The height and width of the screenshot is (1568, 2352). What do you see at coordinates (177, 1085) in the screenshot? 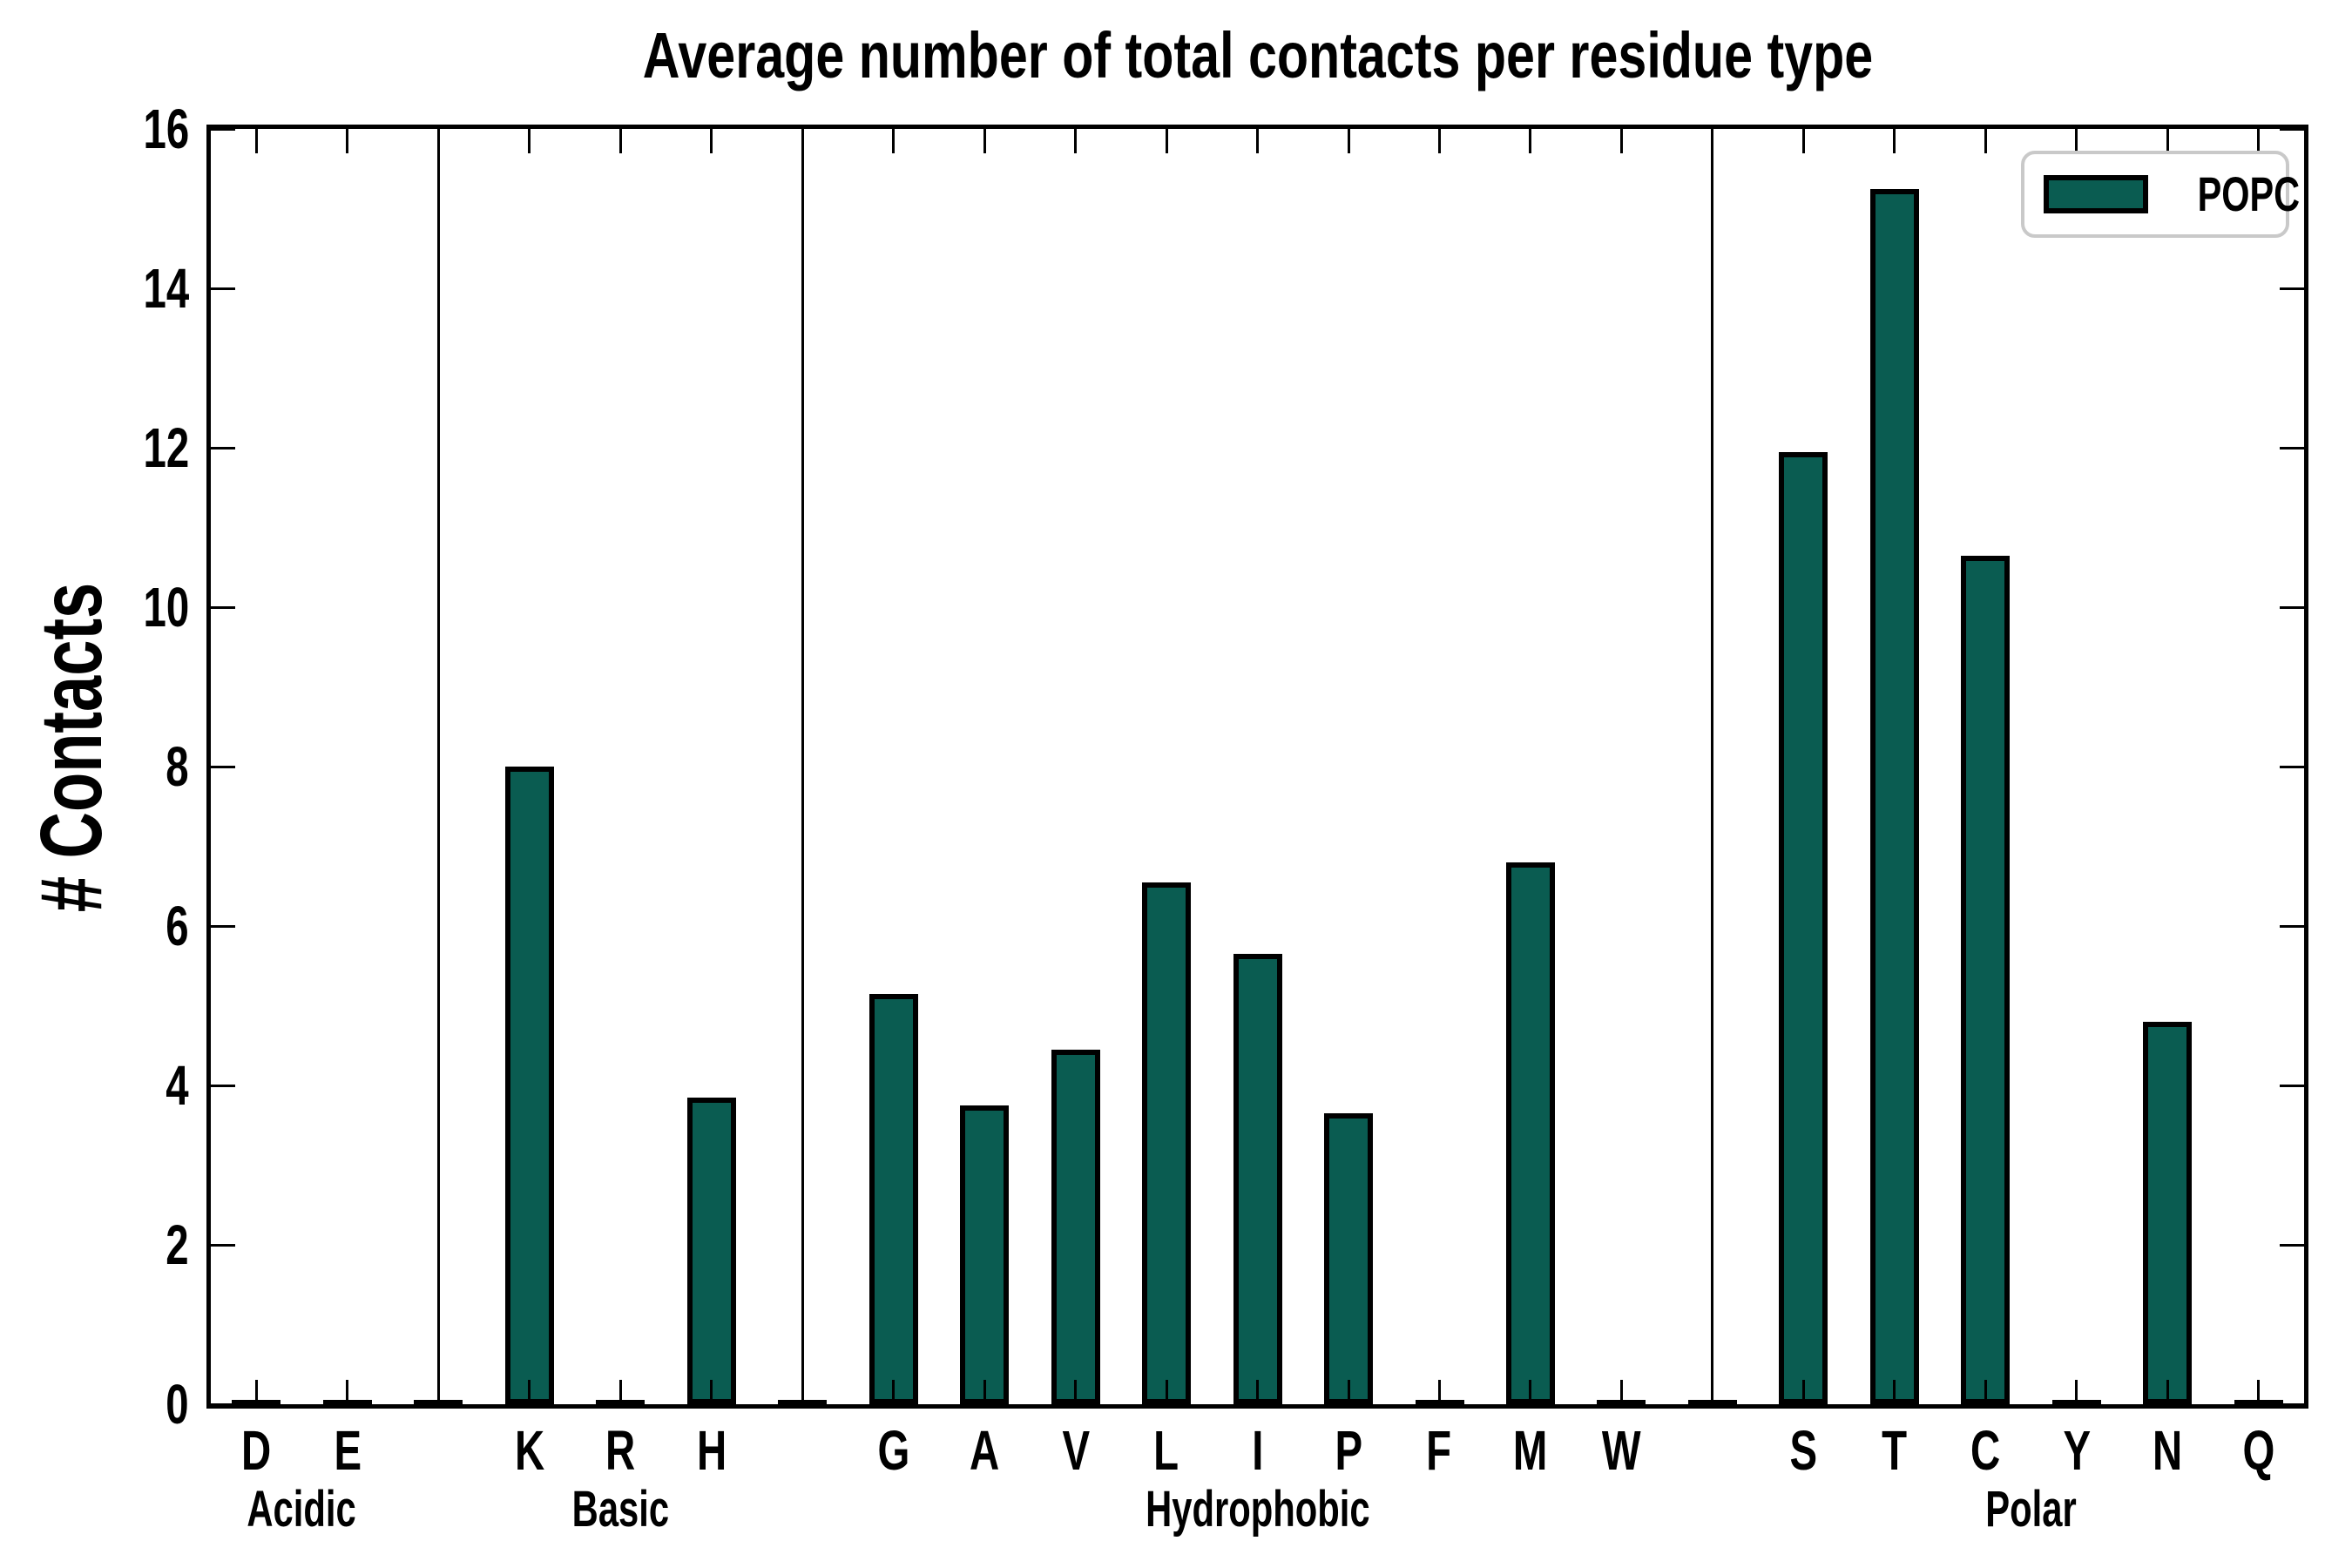
I see `y-tick-label-4-text: 4` at bounding box center [177, 1085].